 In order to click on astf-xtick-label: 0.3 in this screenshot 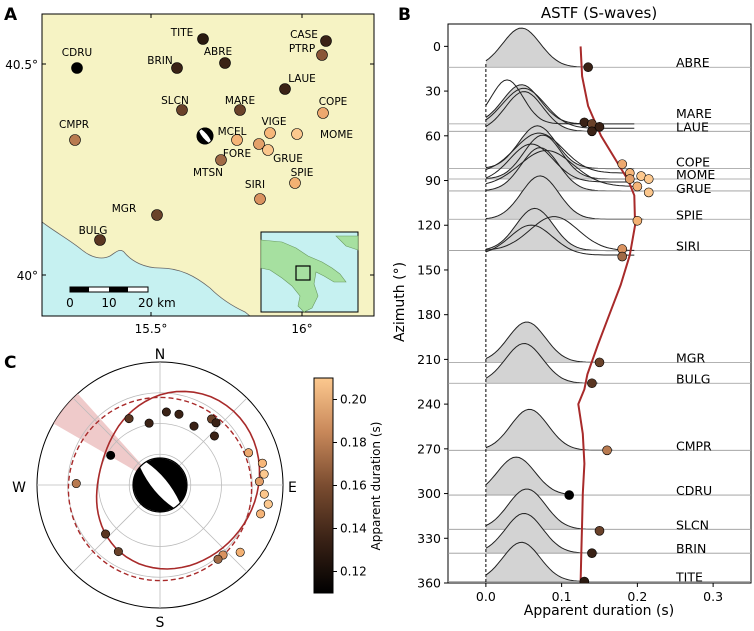, I will do `click(713, 596)`.